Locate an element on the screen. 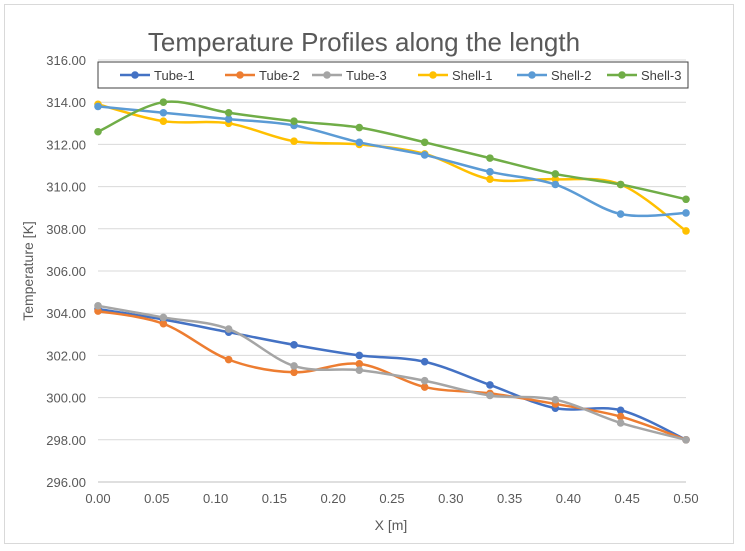 The height and width of the screenshot is (551, 745). x-tick-label: 0.10 is located at coordinates (215, 498).